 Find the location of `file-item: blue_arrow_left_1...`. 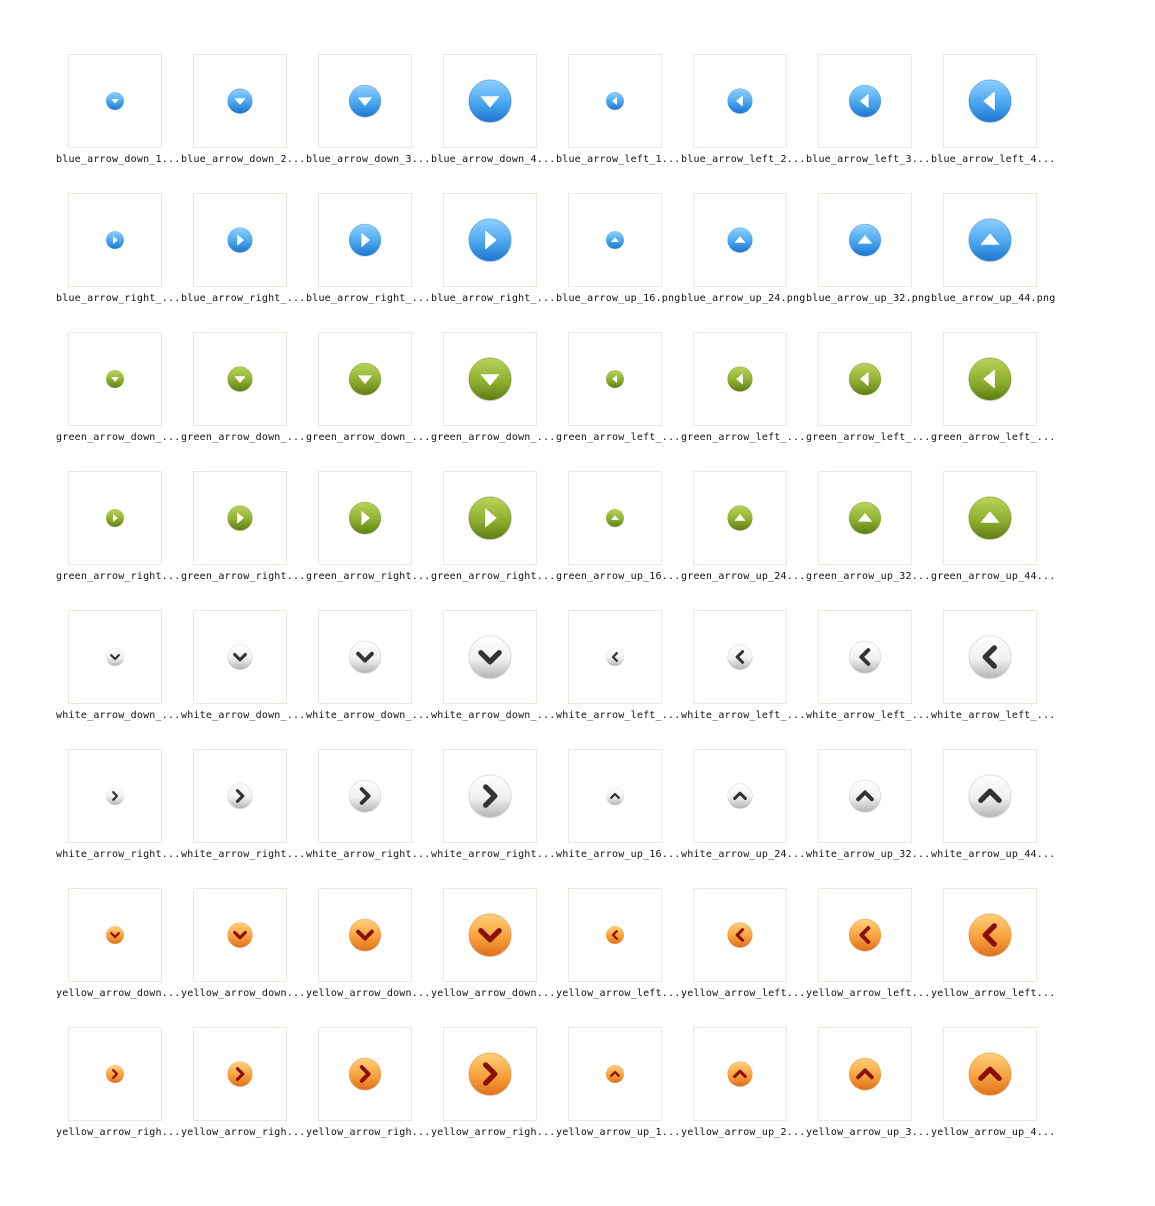

file-item: blue_arrow_left_1... is located at coordinates (618, 123).